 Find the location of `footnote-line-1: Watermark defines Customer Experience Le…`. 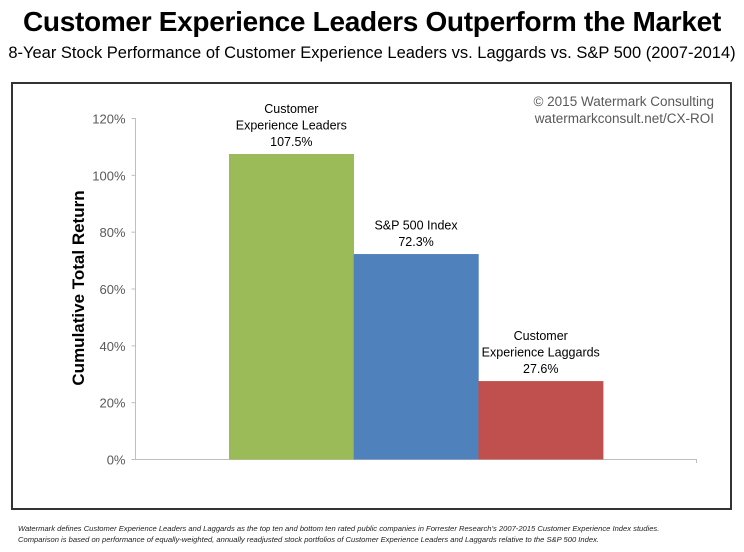

footnote-line-1: Watermark defines Customer Experience Le… is located at coordinates (339, 528).